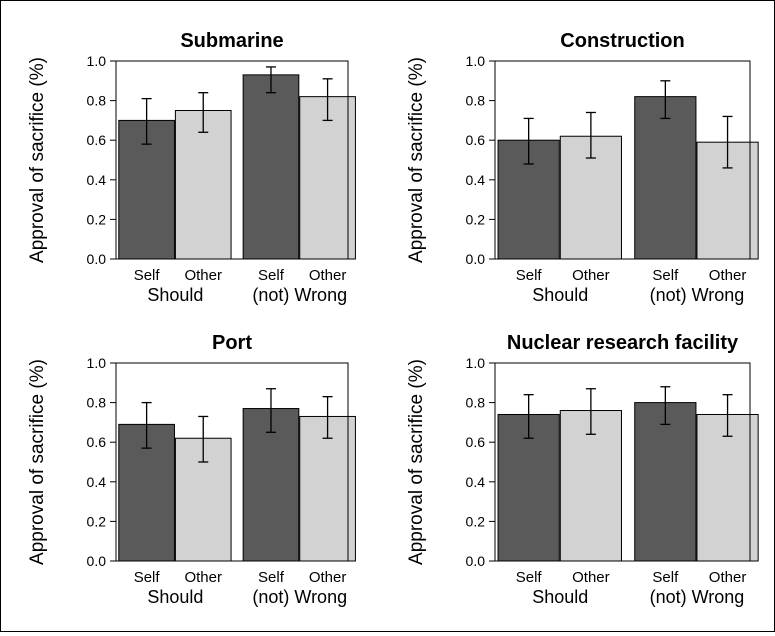  Describe the element at coordinates (232, 343) in the screenshot. I see `chart-title: Port` at that location.